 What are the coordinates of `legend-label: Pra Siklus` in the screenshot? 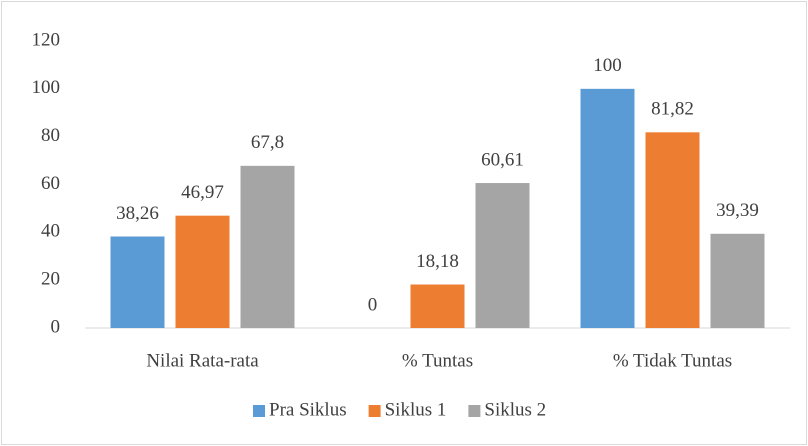 It's located at (308, 409).